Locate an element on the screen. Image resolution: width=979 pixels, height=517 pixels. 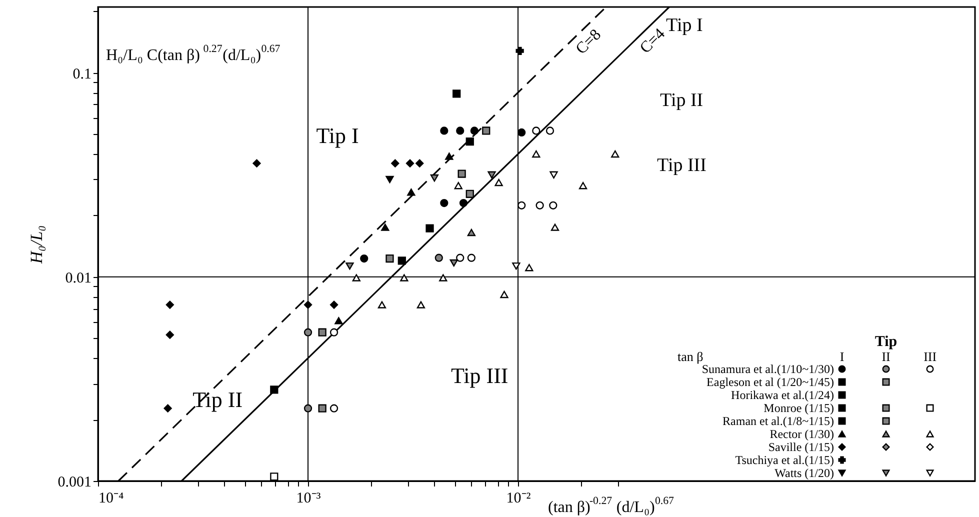
legend-label: Horikawa et al.(1/24) is located at coordinates (782, 395).